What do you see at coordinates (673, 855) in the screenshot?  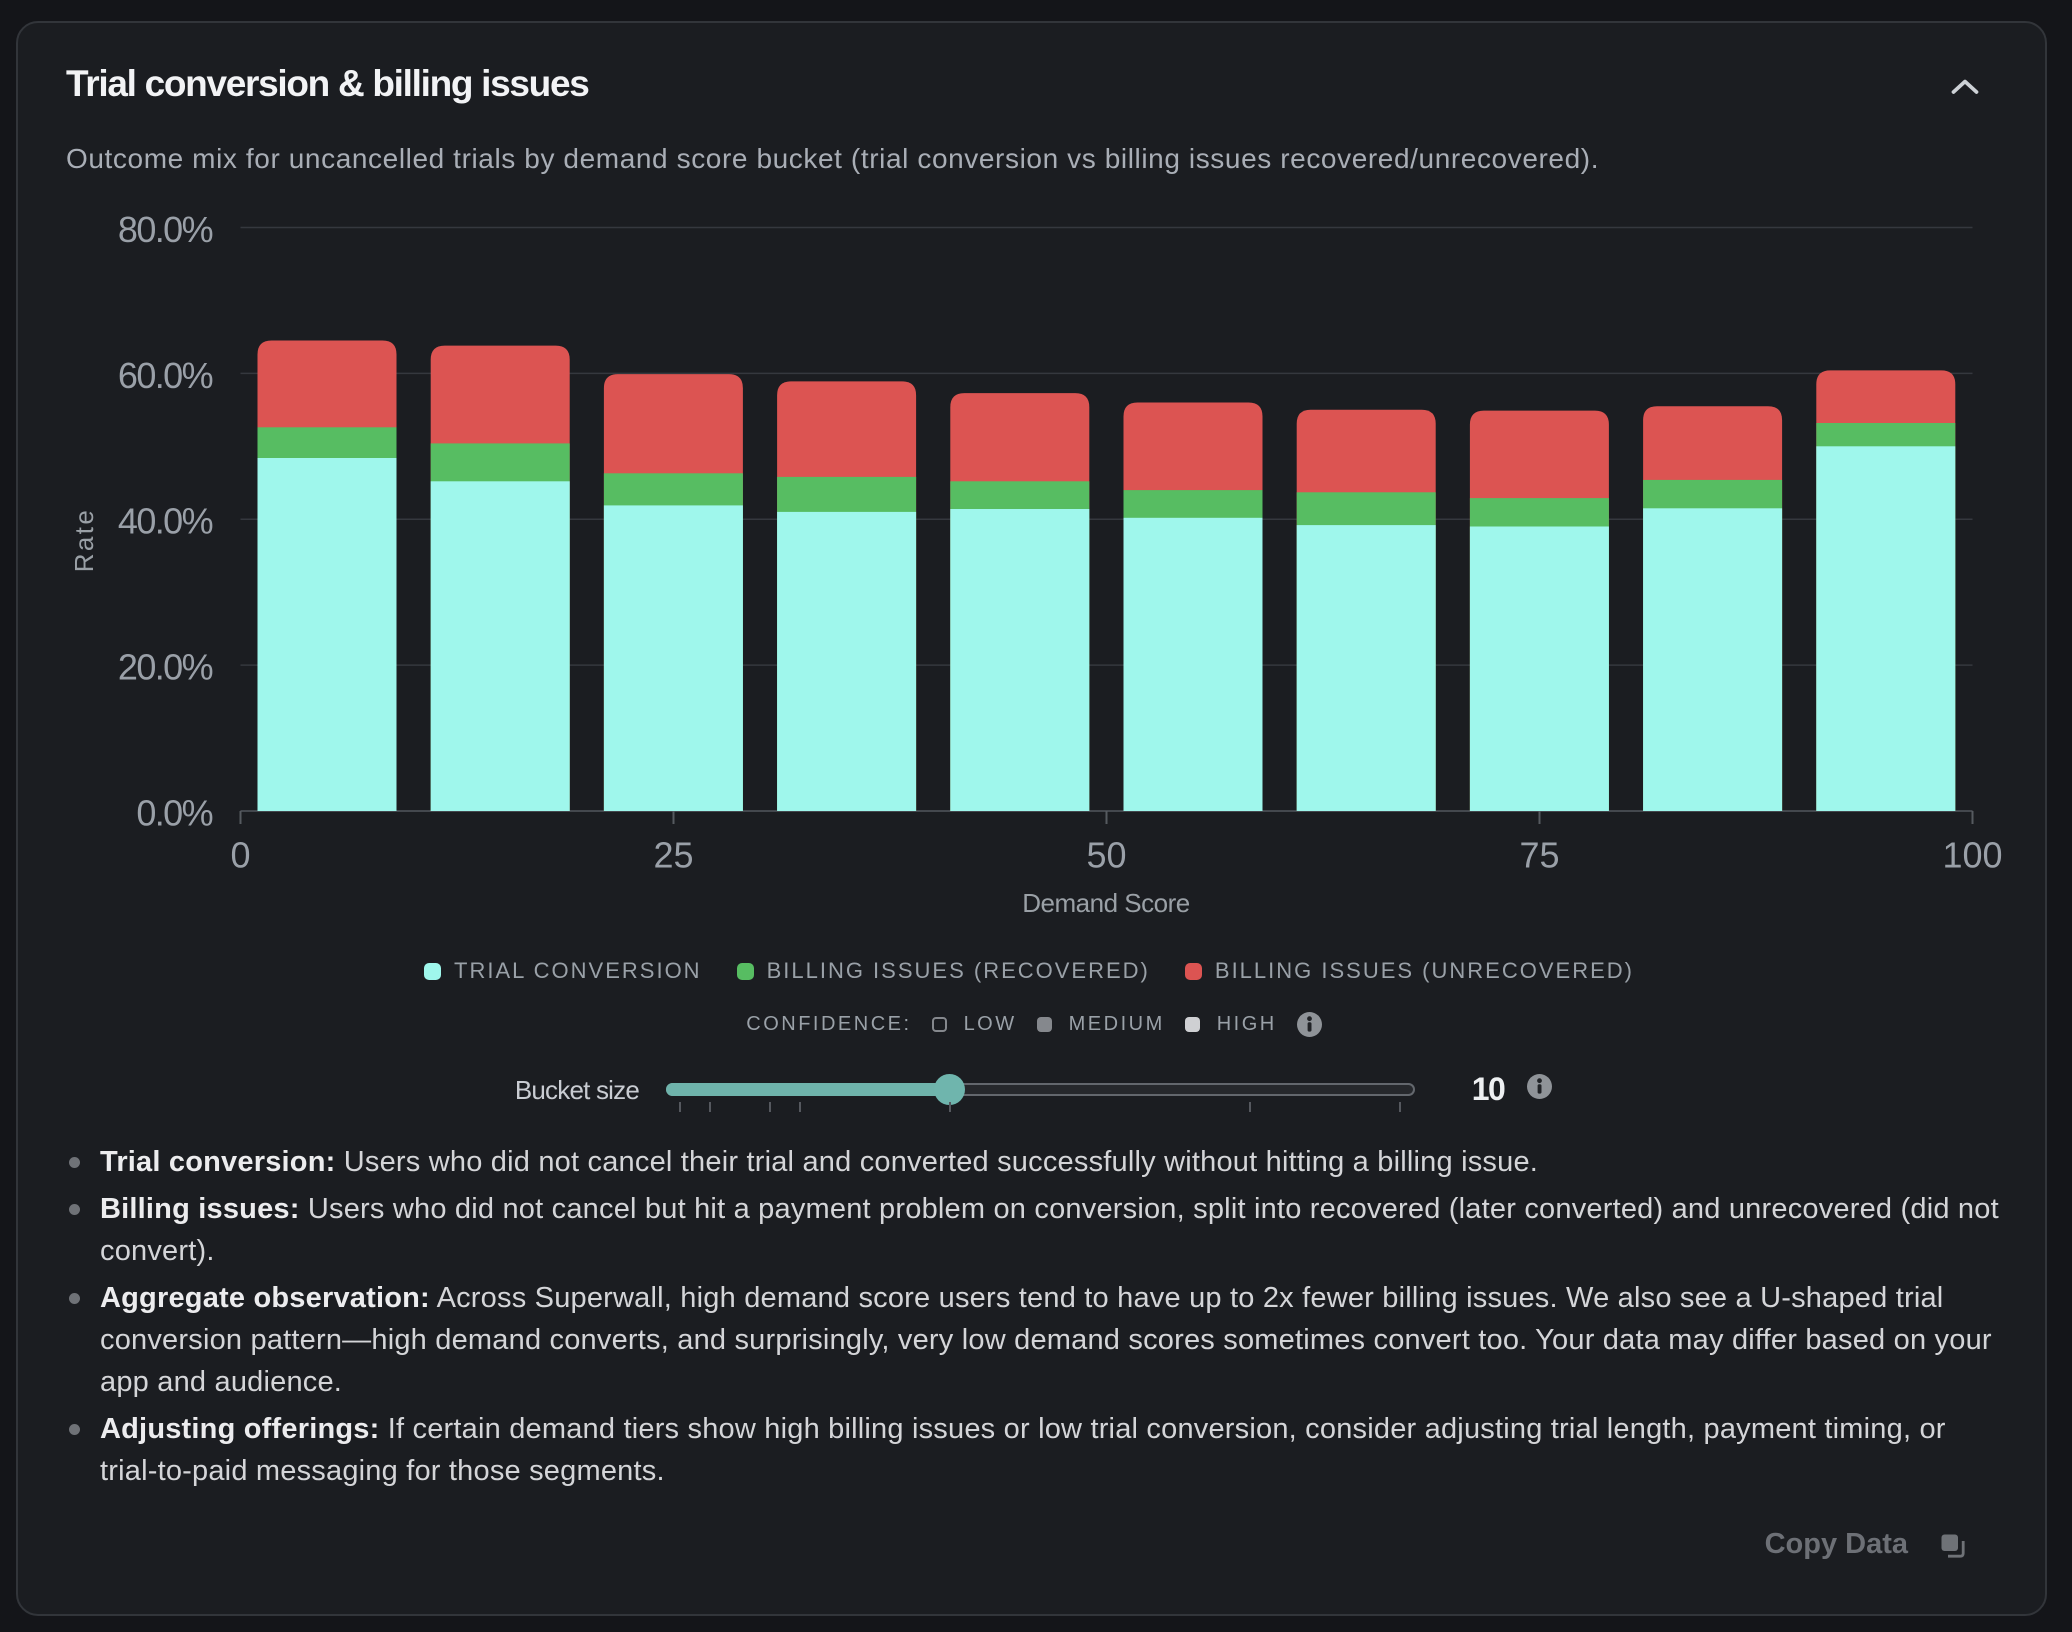 I see `svg-text: 25` at bounding box center [673, 855].